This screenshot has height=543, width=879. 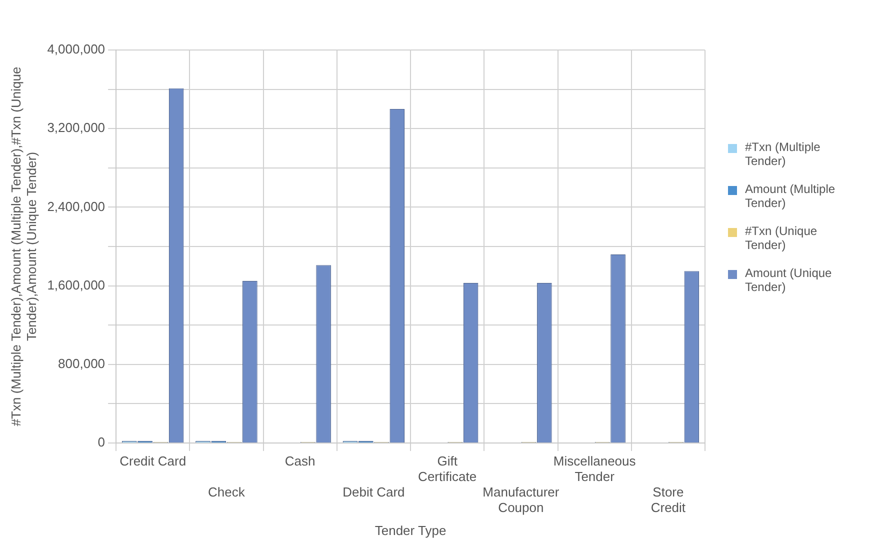 I want to click on x-tick-label: Debit Card, so click(x=373, y=492).